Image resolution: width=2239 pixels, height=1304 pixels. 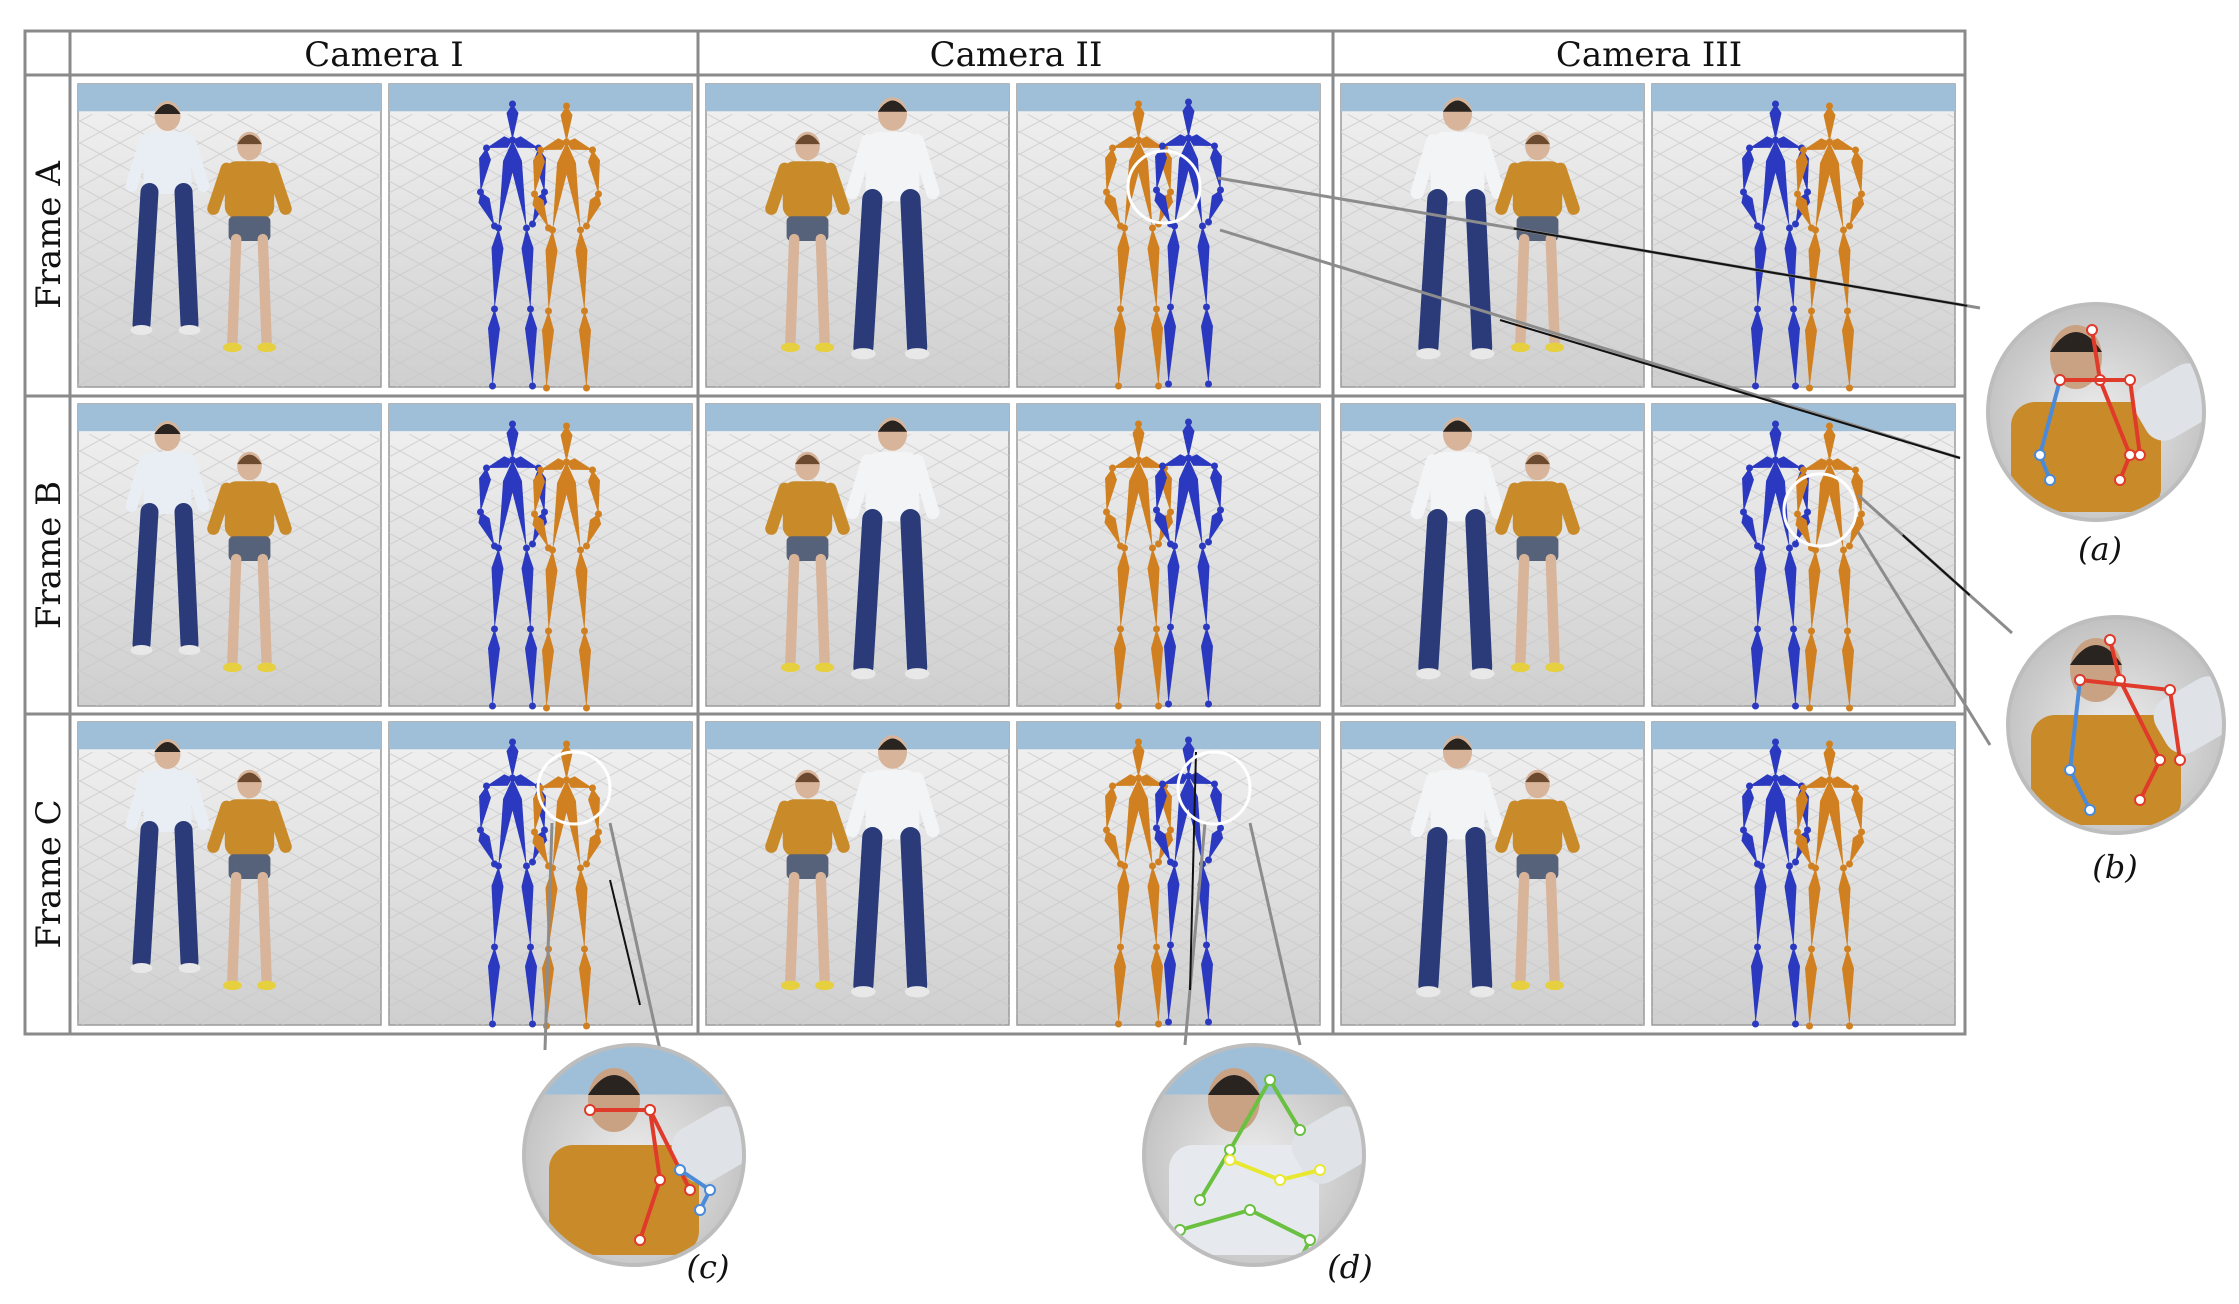 I want to click on frame-c-camera-3-dancer-jeans, so click(x=1457, y=866).